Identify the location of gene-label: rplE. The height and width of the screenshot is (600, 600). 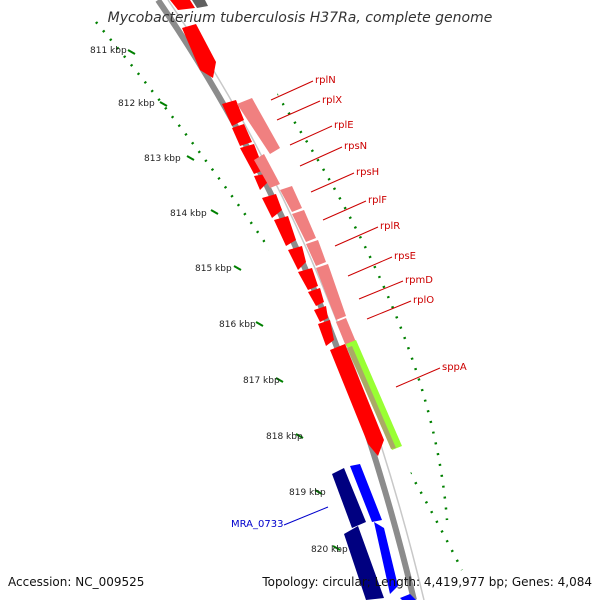
(344, 125).